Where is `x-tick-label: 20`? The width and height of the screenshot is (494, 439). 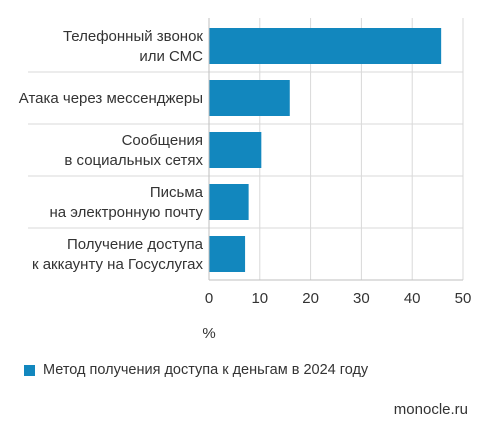
x-tick-label: 20 is located at coordinates (310, 298).